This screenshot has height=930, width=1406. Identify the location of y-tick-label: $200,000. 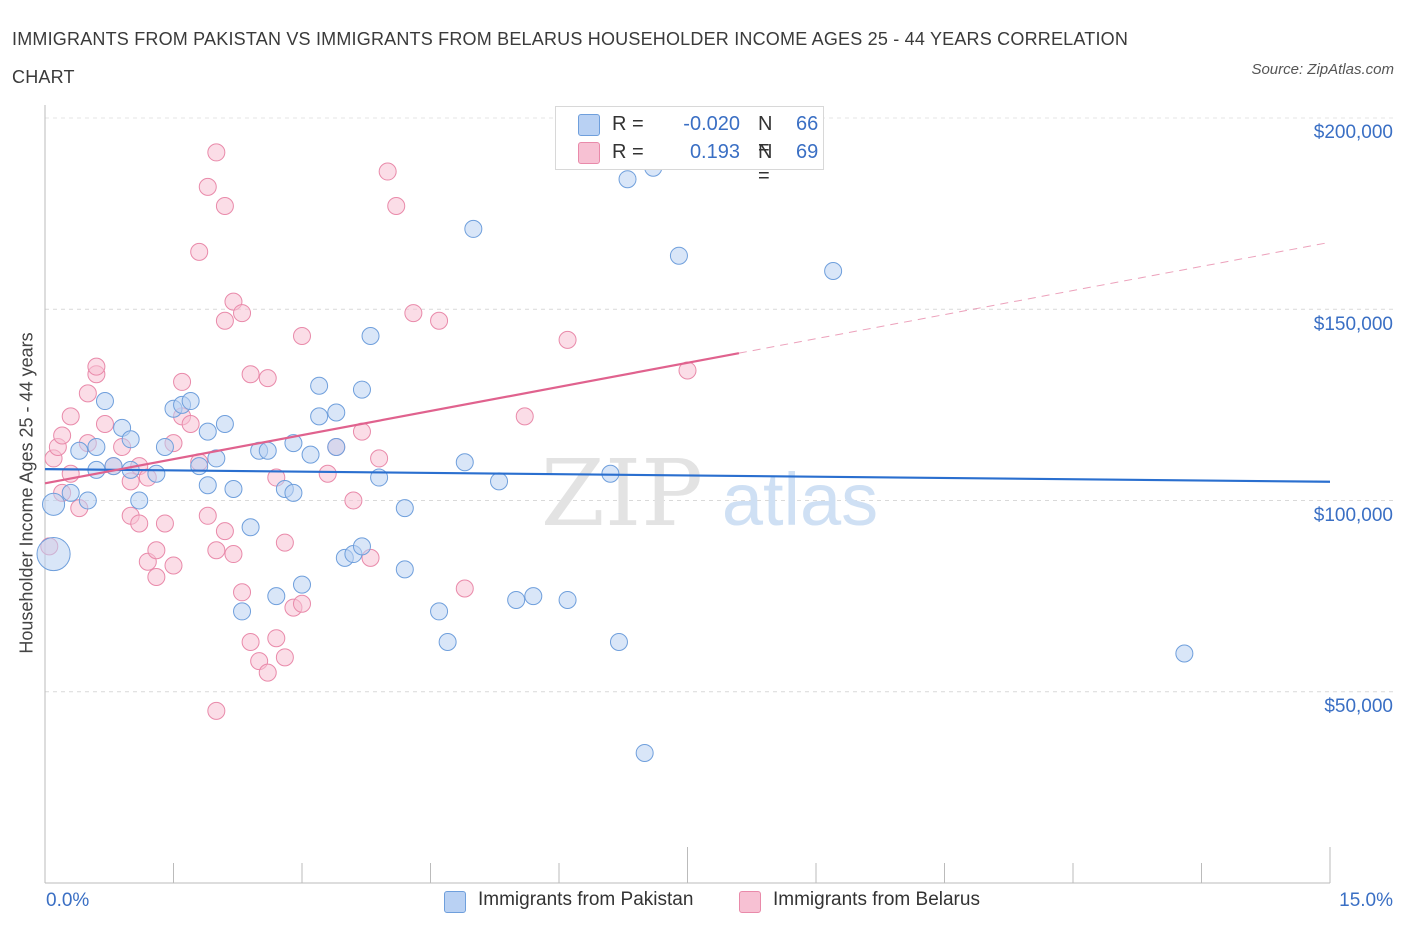
(1353, 132).